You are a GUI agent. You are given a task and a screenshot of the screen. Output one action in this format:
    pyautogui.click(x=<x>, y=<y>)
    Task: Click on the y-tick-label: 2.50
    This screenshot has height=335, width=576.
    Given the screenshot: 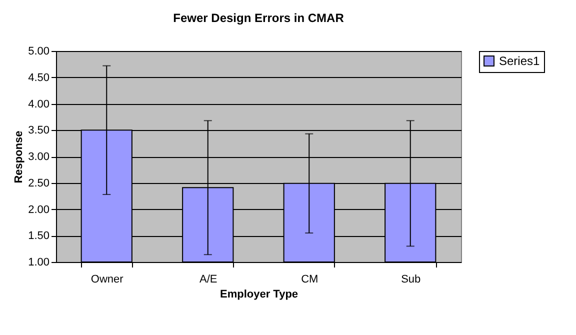 What is the action you would take?
    pyautogui.click(x=39, y=183)
    